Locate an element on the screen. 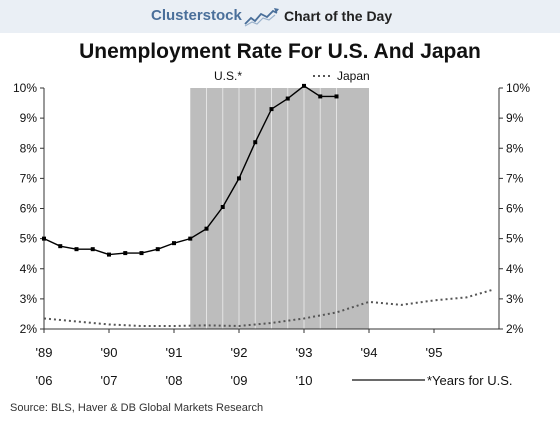 This screenshot has width=560, height=421. x-tick-label-japan: '94 is located at coordinates (369, 352).